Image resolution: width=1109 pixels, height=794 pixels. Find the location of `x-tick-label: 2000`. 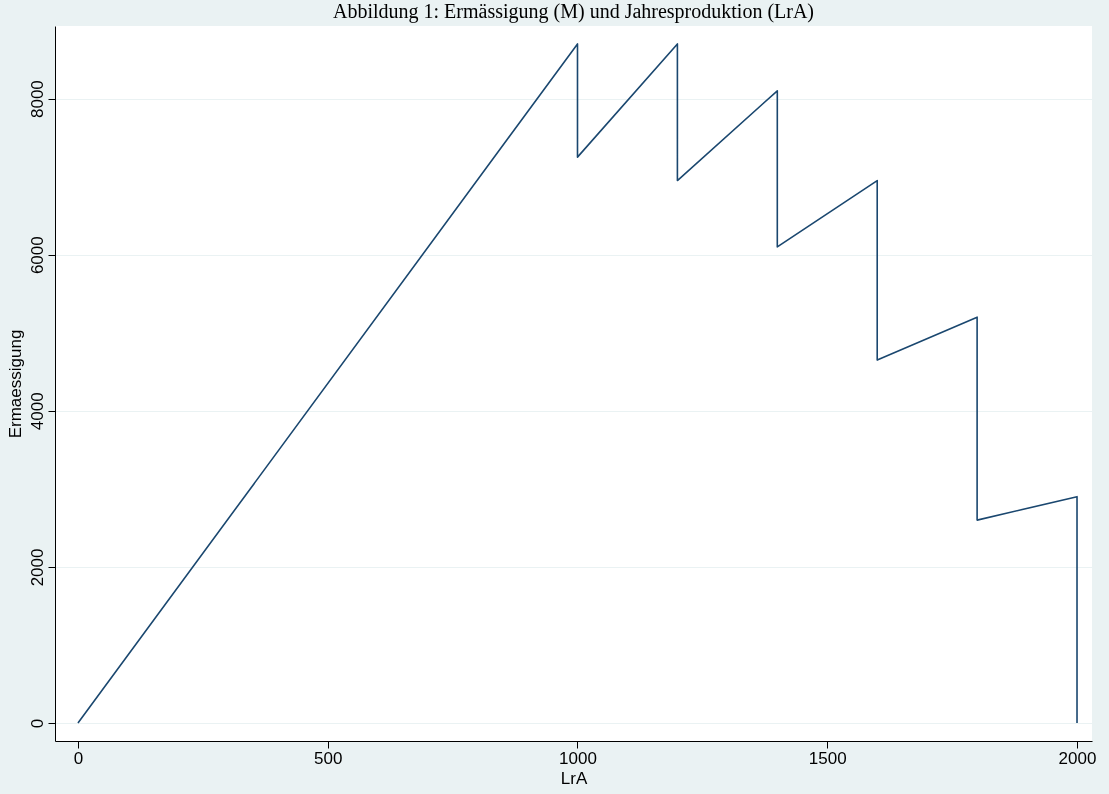

x-tick-label: 2000 is located at coordinates (1077, 758).